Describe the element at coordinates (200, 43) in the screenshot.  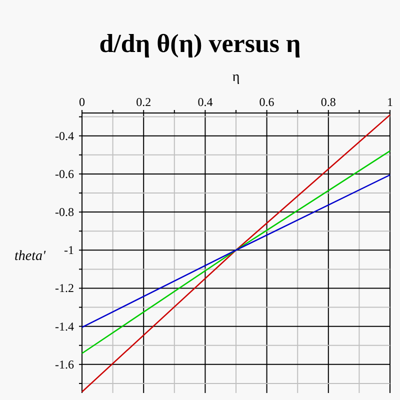
I see `chart-title: d/dη θ(η) versus η` at that location.